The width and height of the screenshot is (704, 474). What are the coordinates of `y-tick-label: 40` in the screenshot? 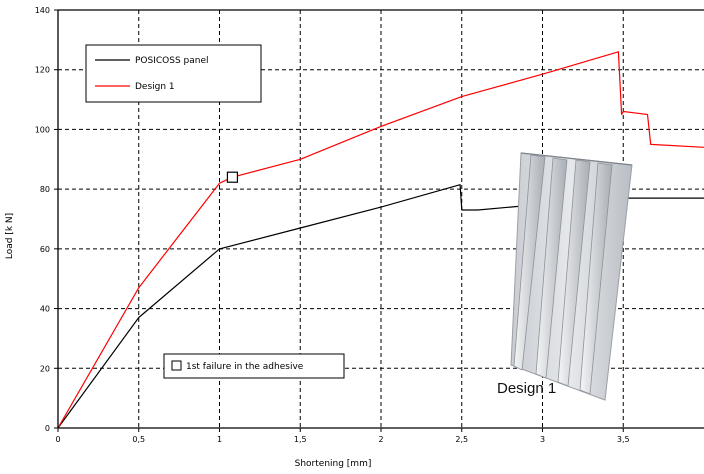 It's located at (45, 309).